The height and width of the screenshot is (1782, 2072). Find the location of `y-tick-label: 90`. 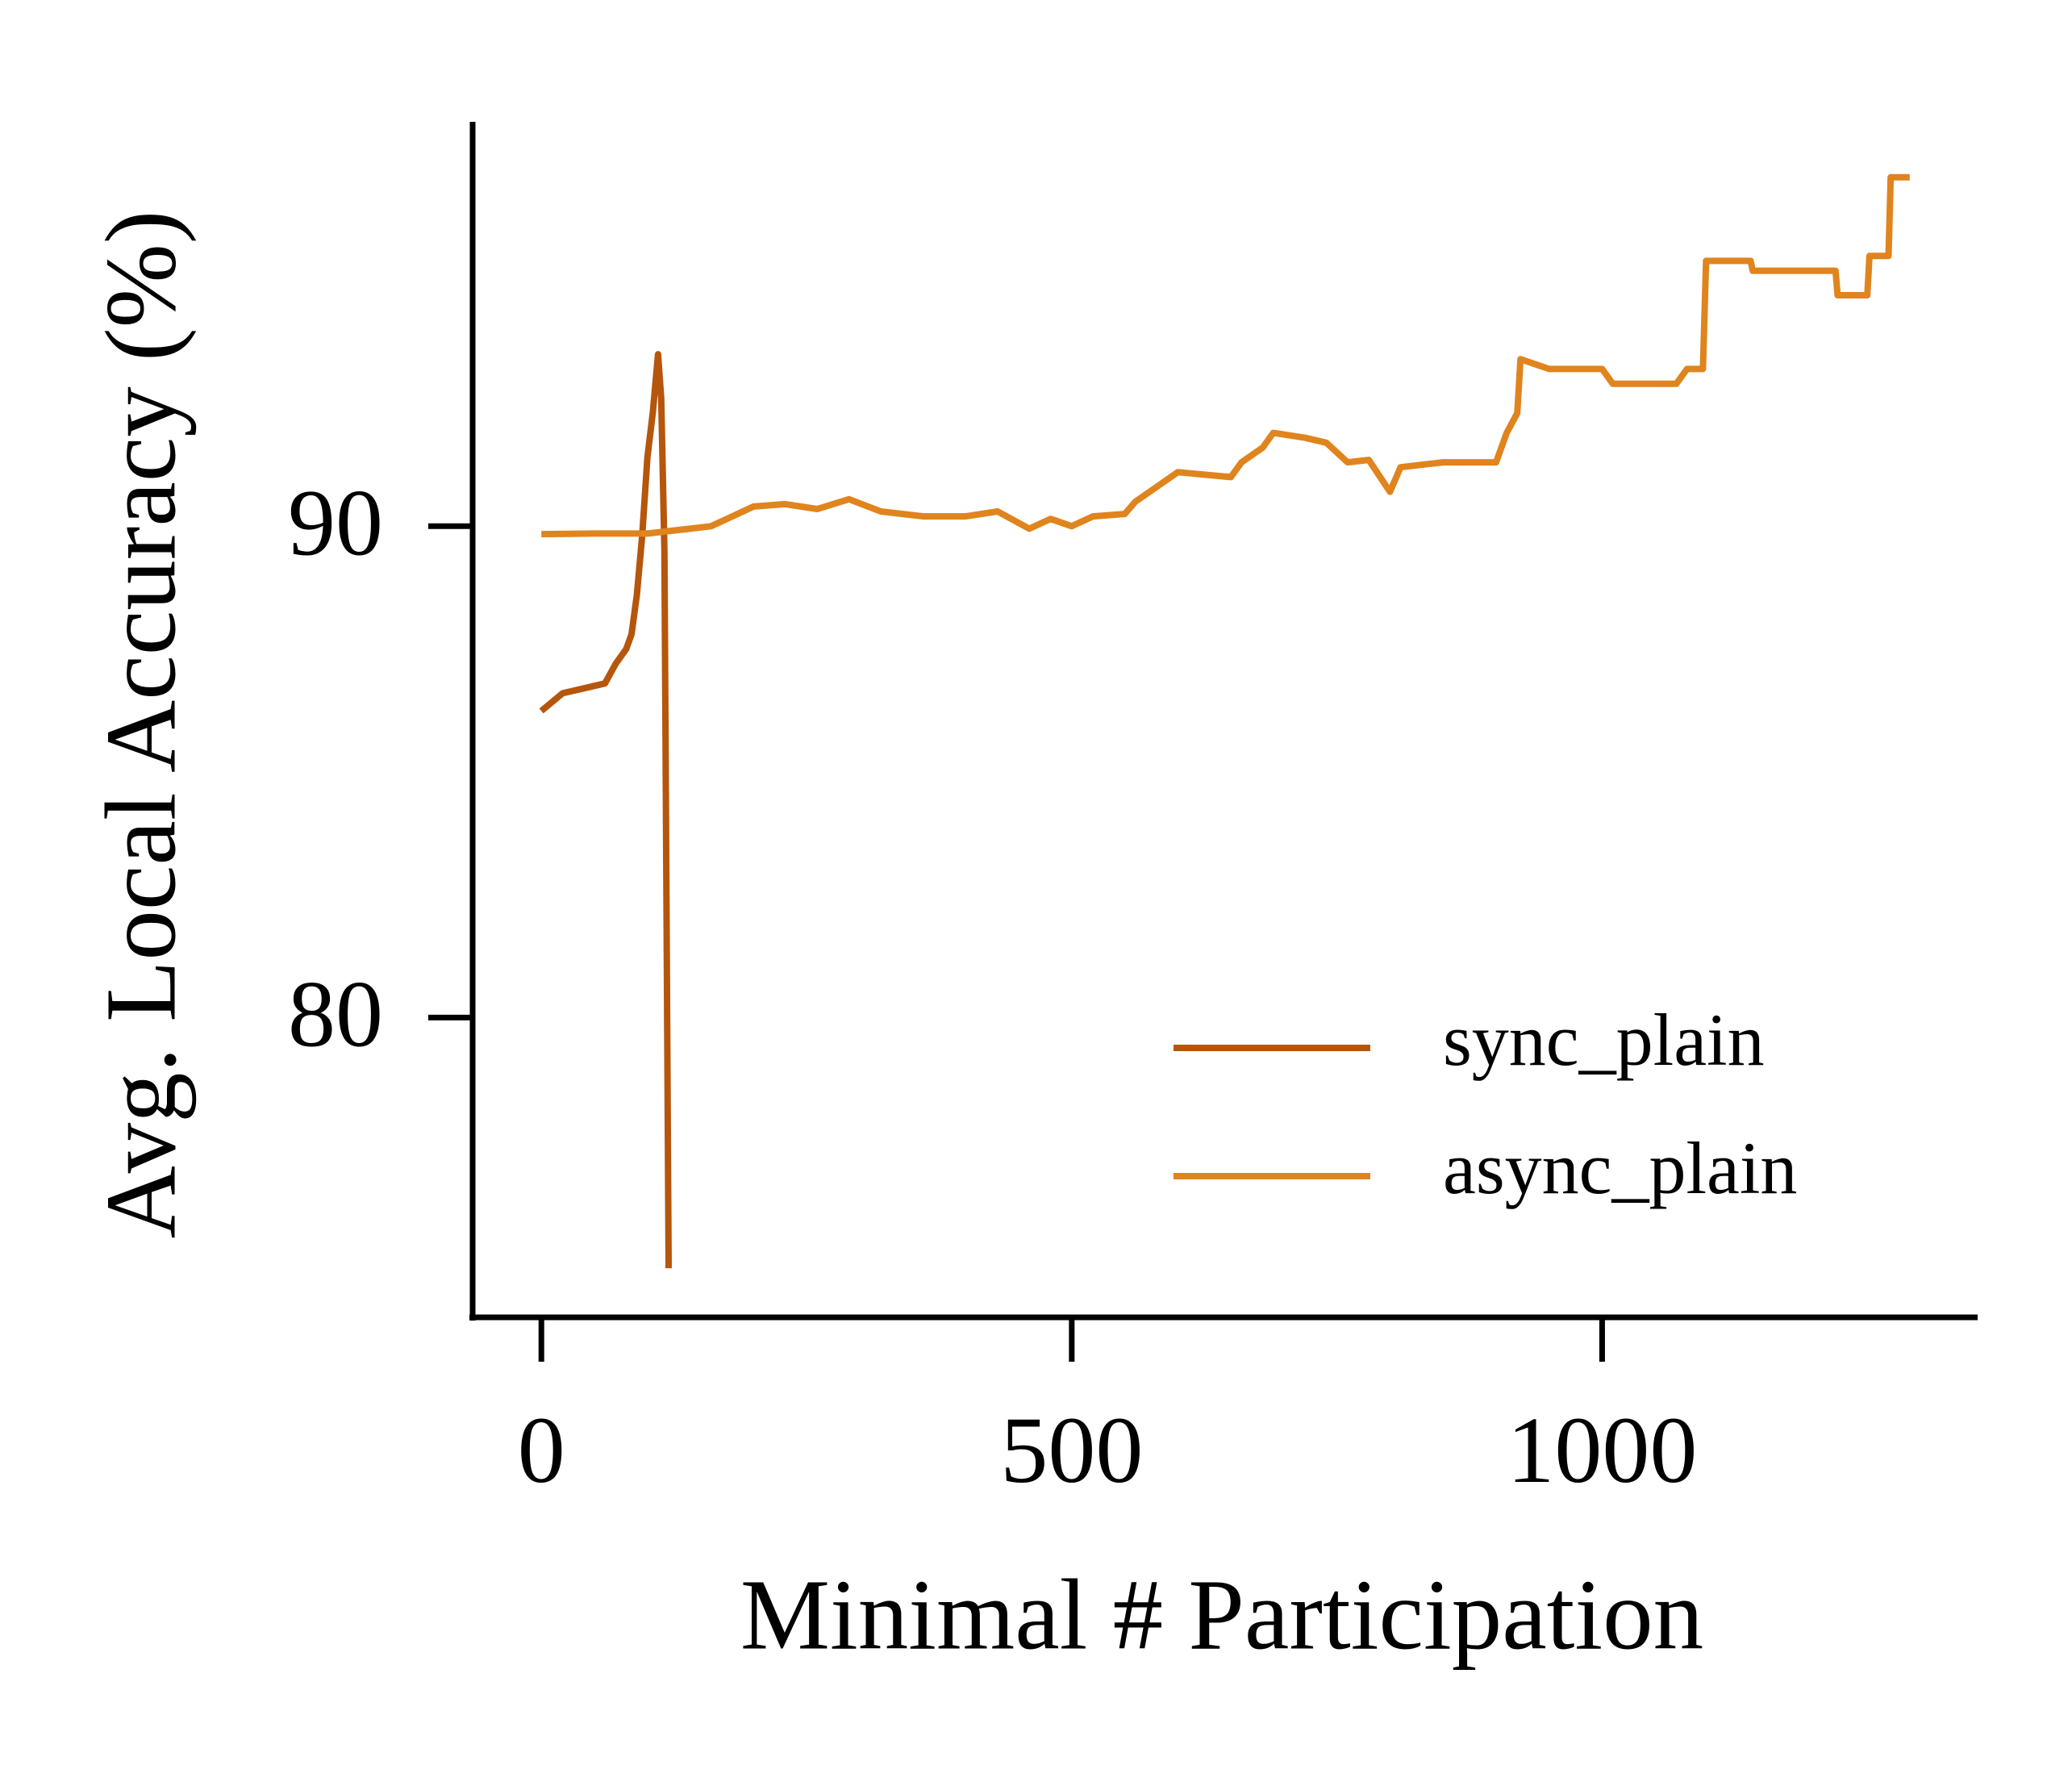

y-tick-label: 90 is located at coordinates (336, 522).